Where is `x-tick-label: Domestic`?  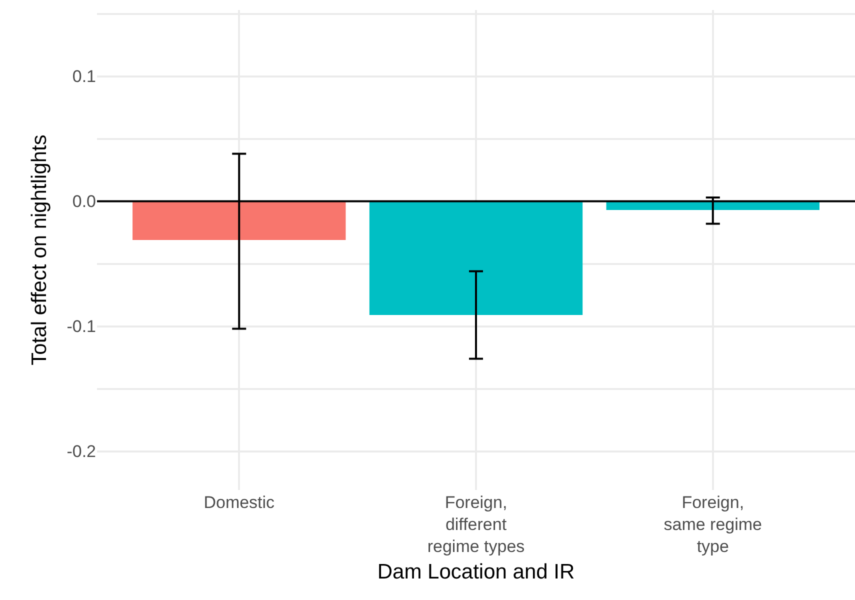 x-tick-label: Domestic is located at coordinates (240, 502).